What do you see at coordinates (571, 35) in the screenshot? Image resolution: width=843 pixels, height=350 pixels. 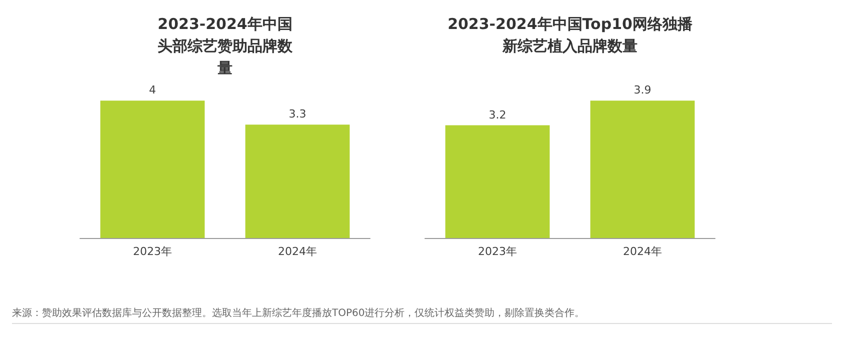 I see `chart-title: 2023-2024年中国Top10网络独播新综艺植入品牌数量` at bounding box center [571, 35].